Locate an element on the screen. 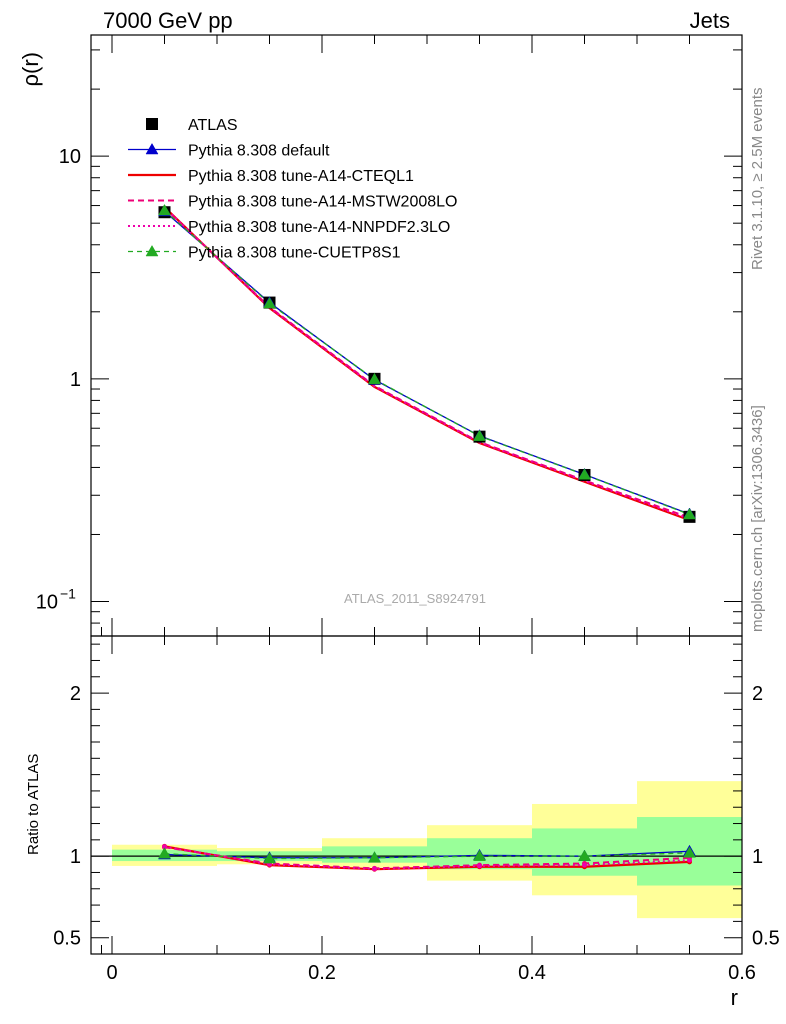 This screenshot has height=1024, width=786. legend-label-3: Pythia 8.308 tune-A14-NNPDF2.3LO is located at coordinates (319, 227).